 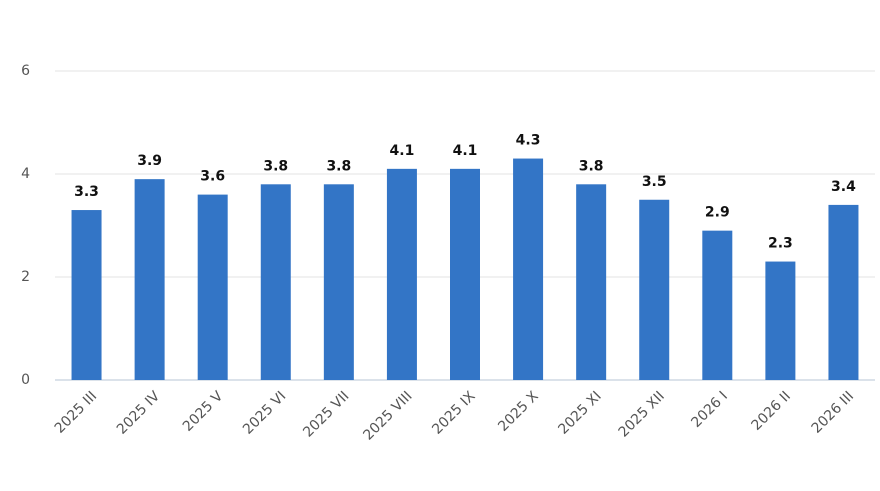 What do you see at coordinates (654, 182) in the screenshot?
I see `data-label: 3.5` at bounding box center [654, 182].